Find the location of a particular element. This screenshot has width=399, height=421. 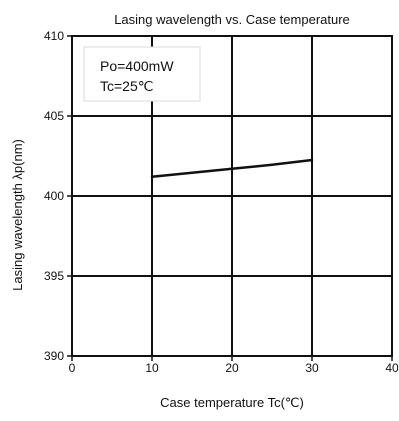

y-tick-label-395: 395 is located at coordinates (54, 276).